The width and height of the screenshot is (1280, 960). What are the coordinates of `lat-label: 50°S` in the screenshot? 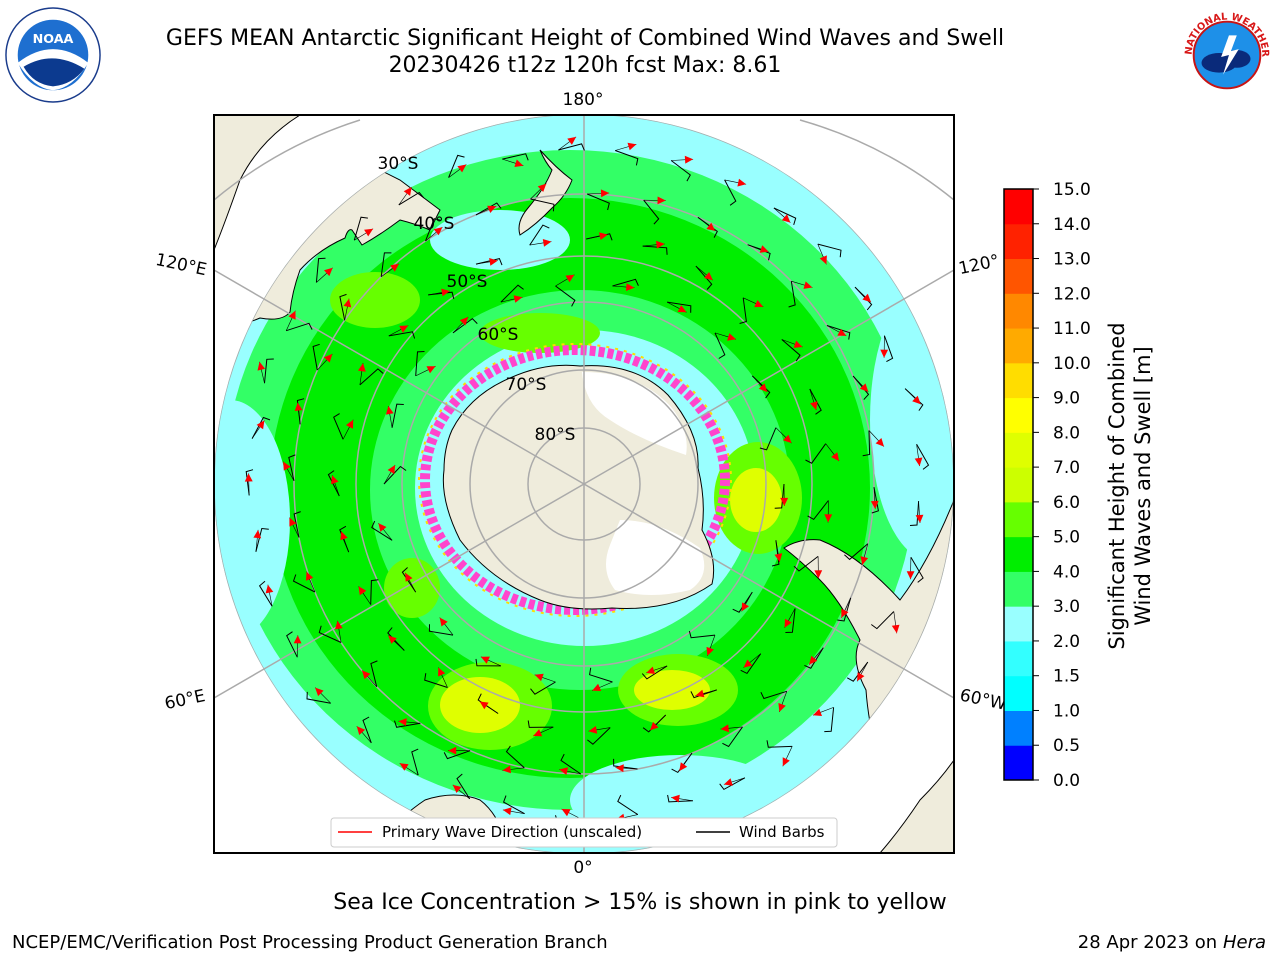 It's located at (467, 282).